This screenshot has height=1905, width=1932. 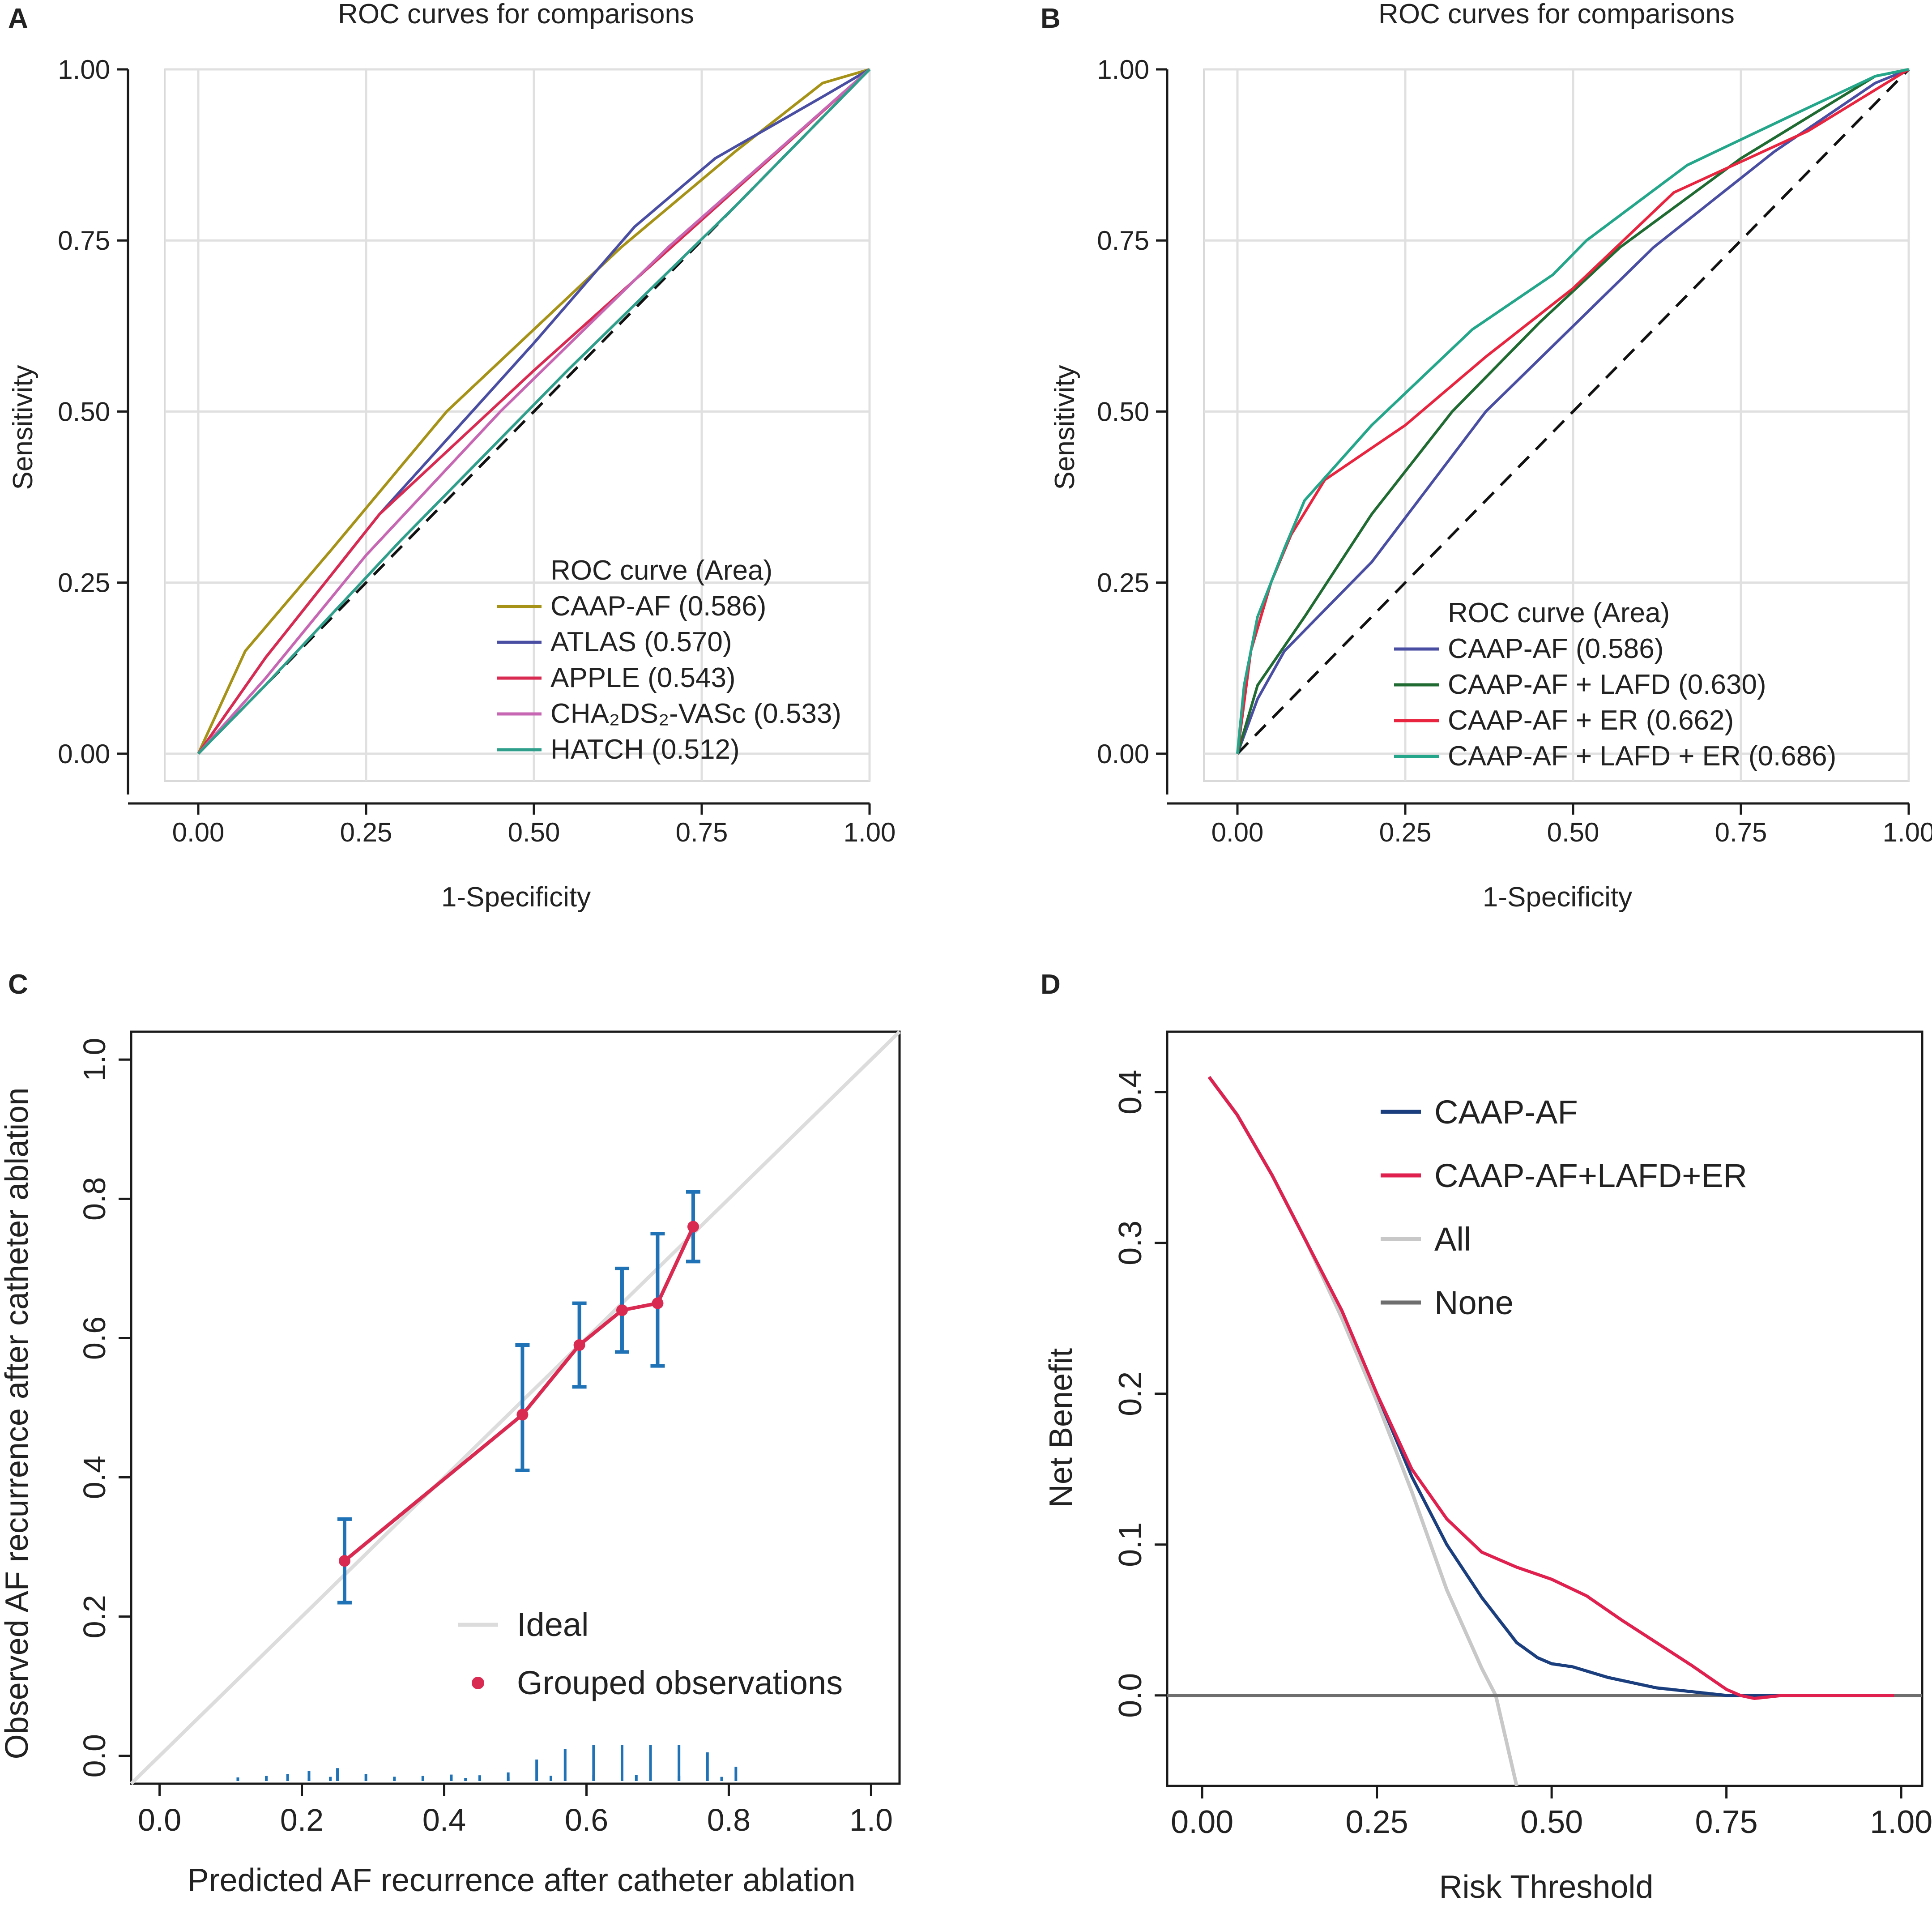 What do you see at coordinates (18, 18) in the screenshot?
I see `panel-label-a: A` at bounding box center [18, 18].